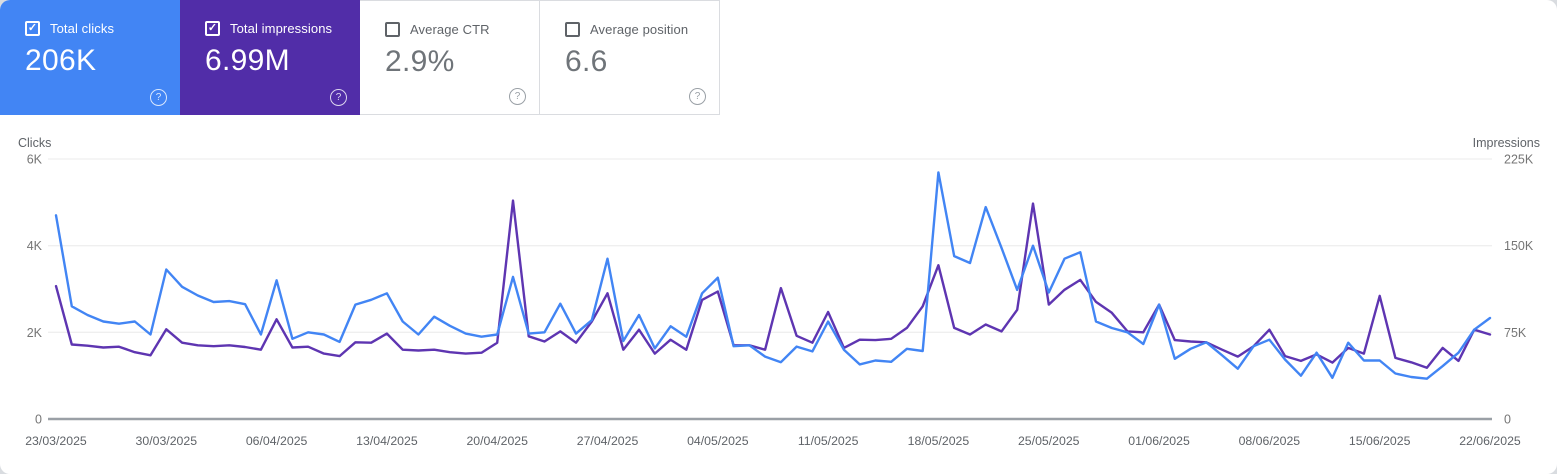 Image resolution: width=1557 pixels, height=474 pixels. What do you see at coordinates (1159, 441) in the screenshot?
I see `x-axis-date-label: 01/06/2025` at bounding box center [1159, 441].